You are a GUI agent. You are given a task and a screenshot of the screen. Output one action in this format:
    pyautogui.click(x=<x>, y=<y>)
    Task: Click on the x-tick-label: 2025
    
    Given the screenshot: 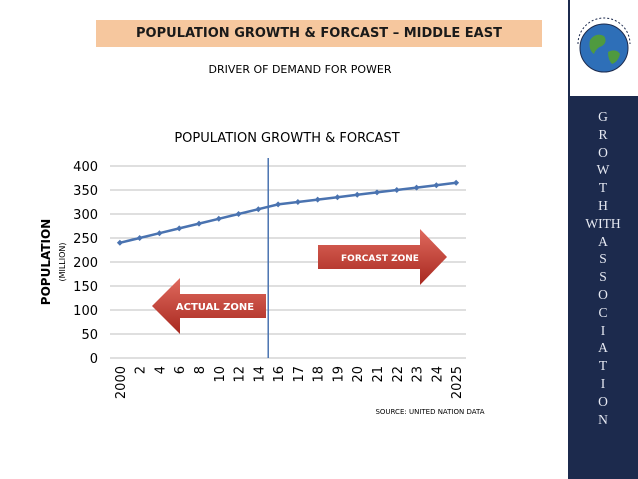 What is the action you would take?
    pyautogui.click(x=457, y=382)
    